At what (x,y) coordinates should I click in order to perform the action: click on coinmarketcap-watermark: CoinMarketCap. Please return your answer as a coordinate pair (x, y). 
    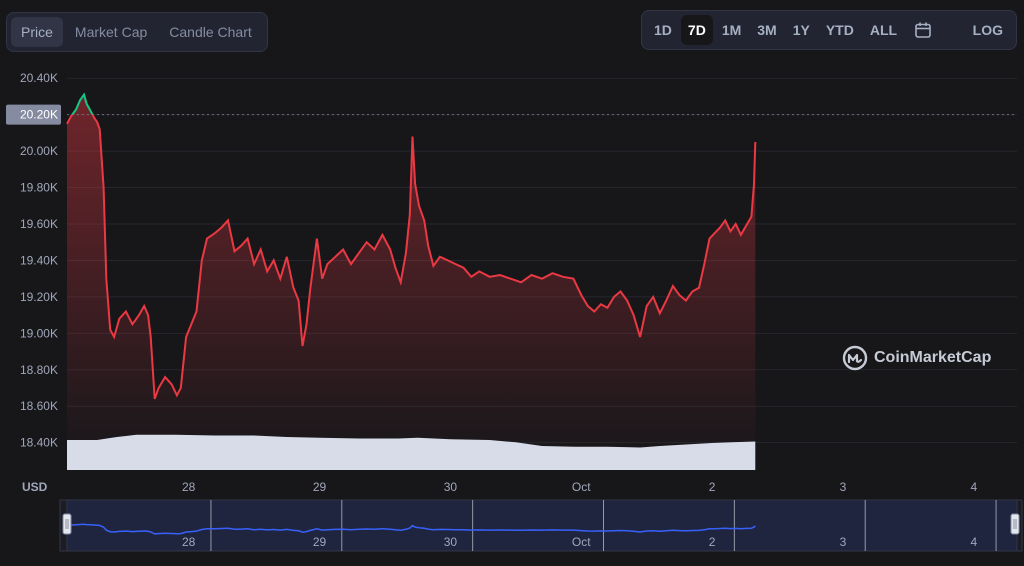
    Looking at the image, I should click on (916, 358).